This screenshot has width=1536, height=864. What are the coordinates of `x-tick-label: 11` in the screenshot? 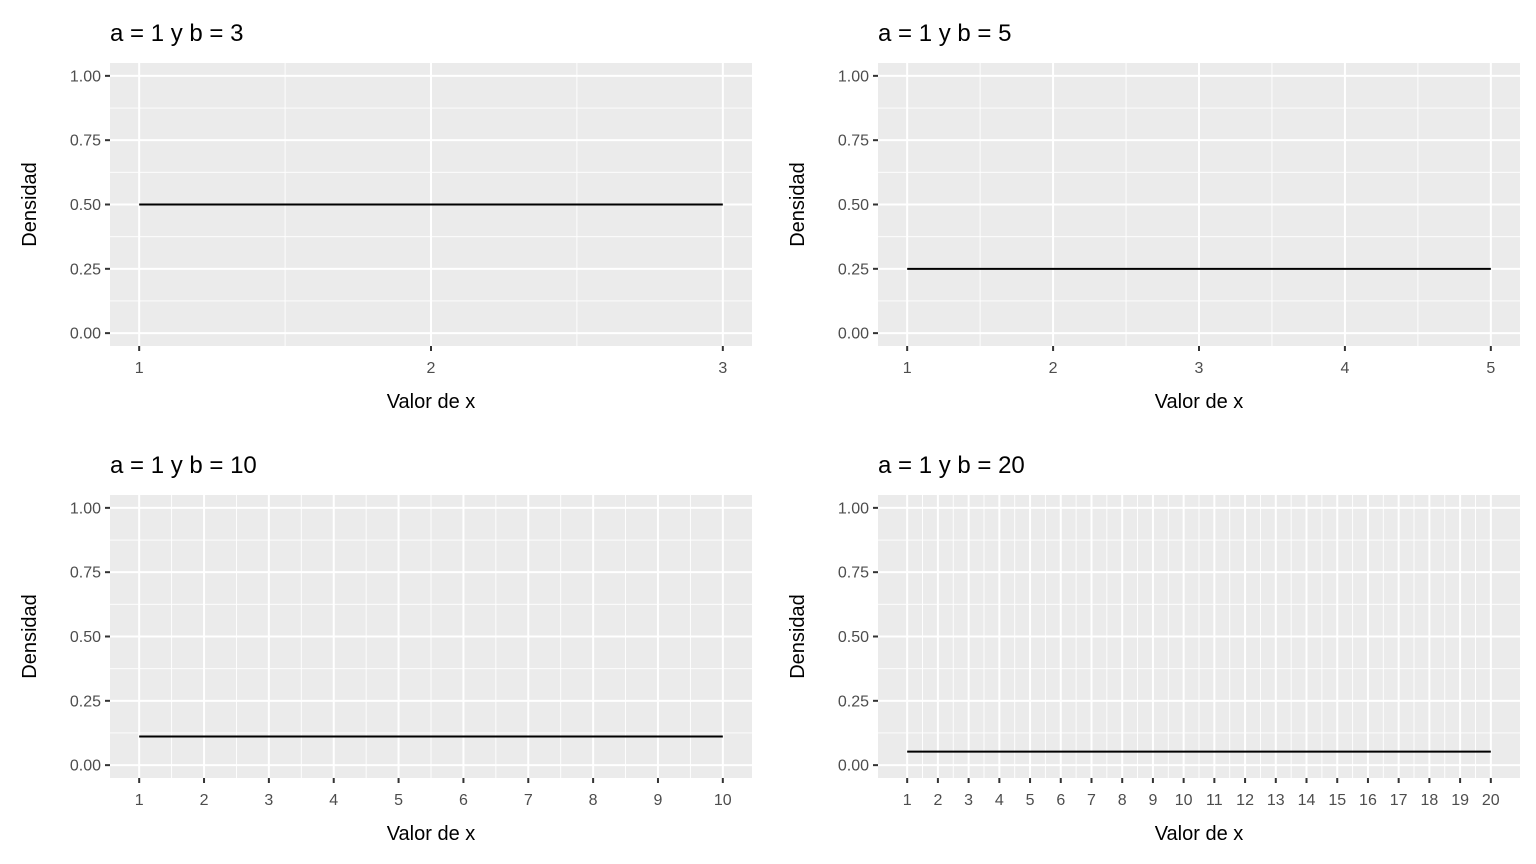 It's located at (1214, 800).